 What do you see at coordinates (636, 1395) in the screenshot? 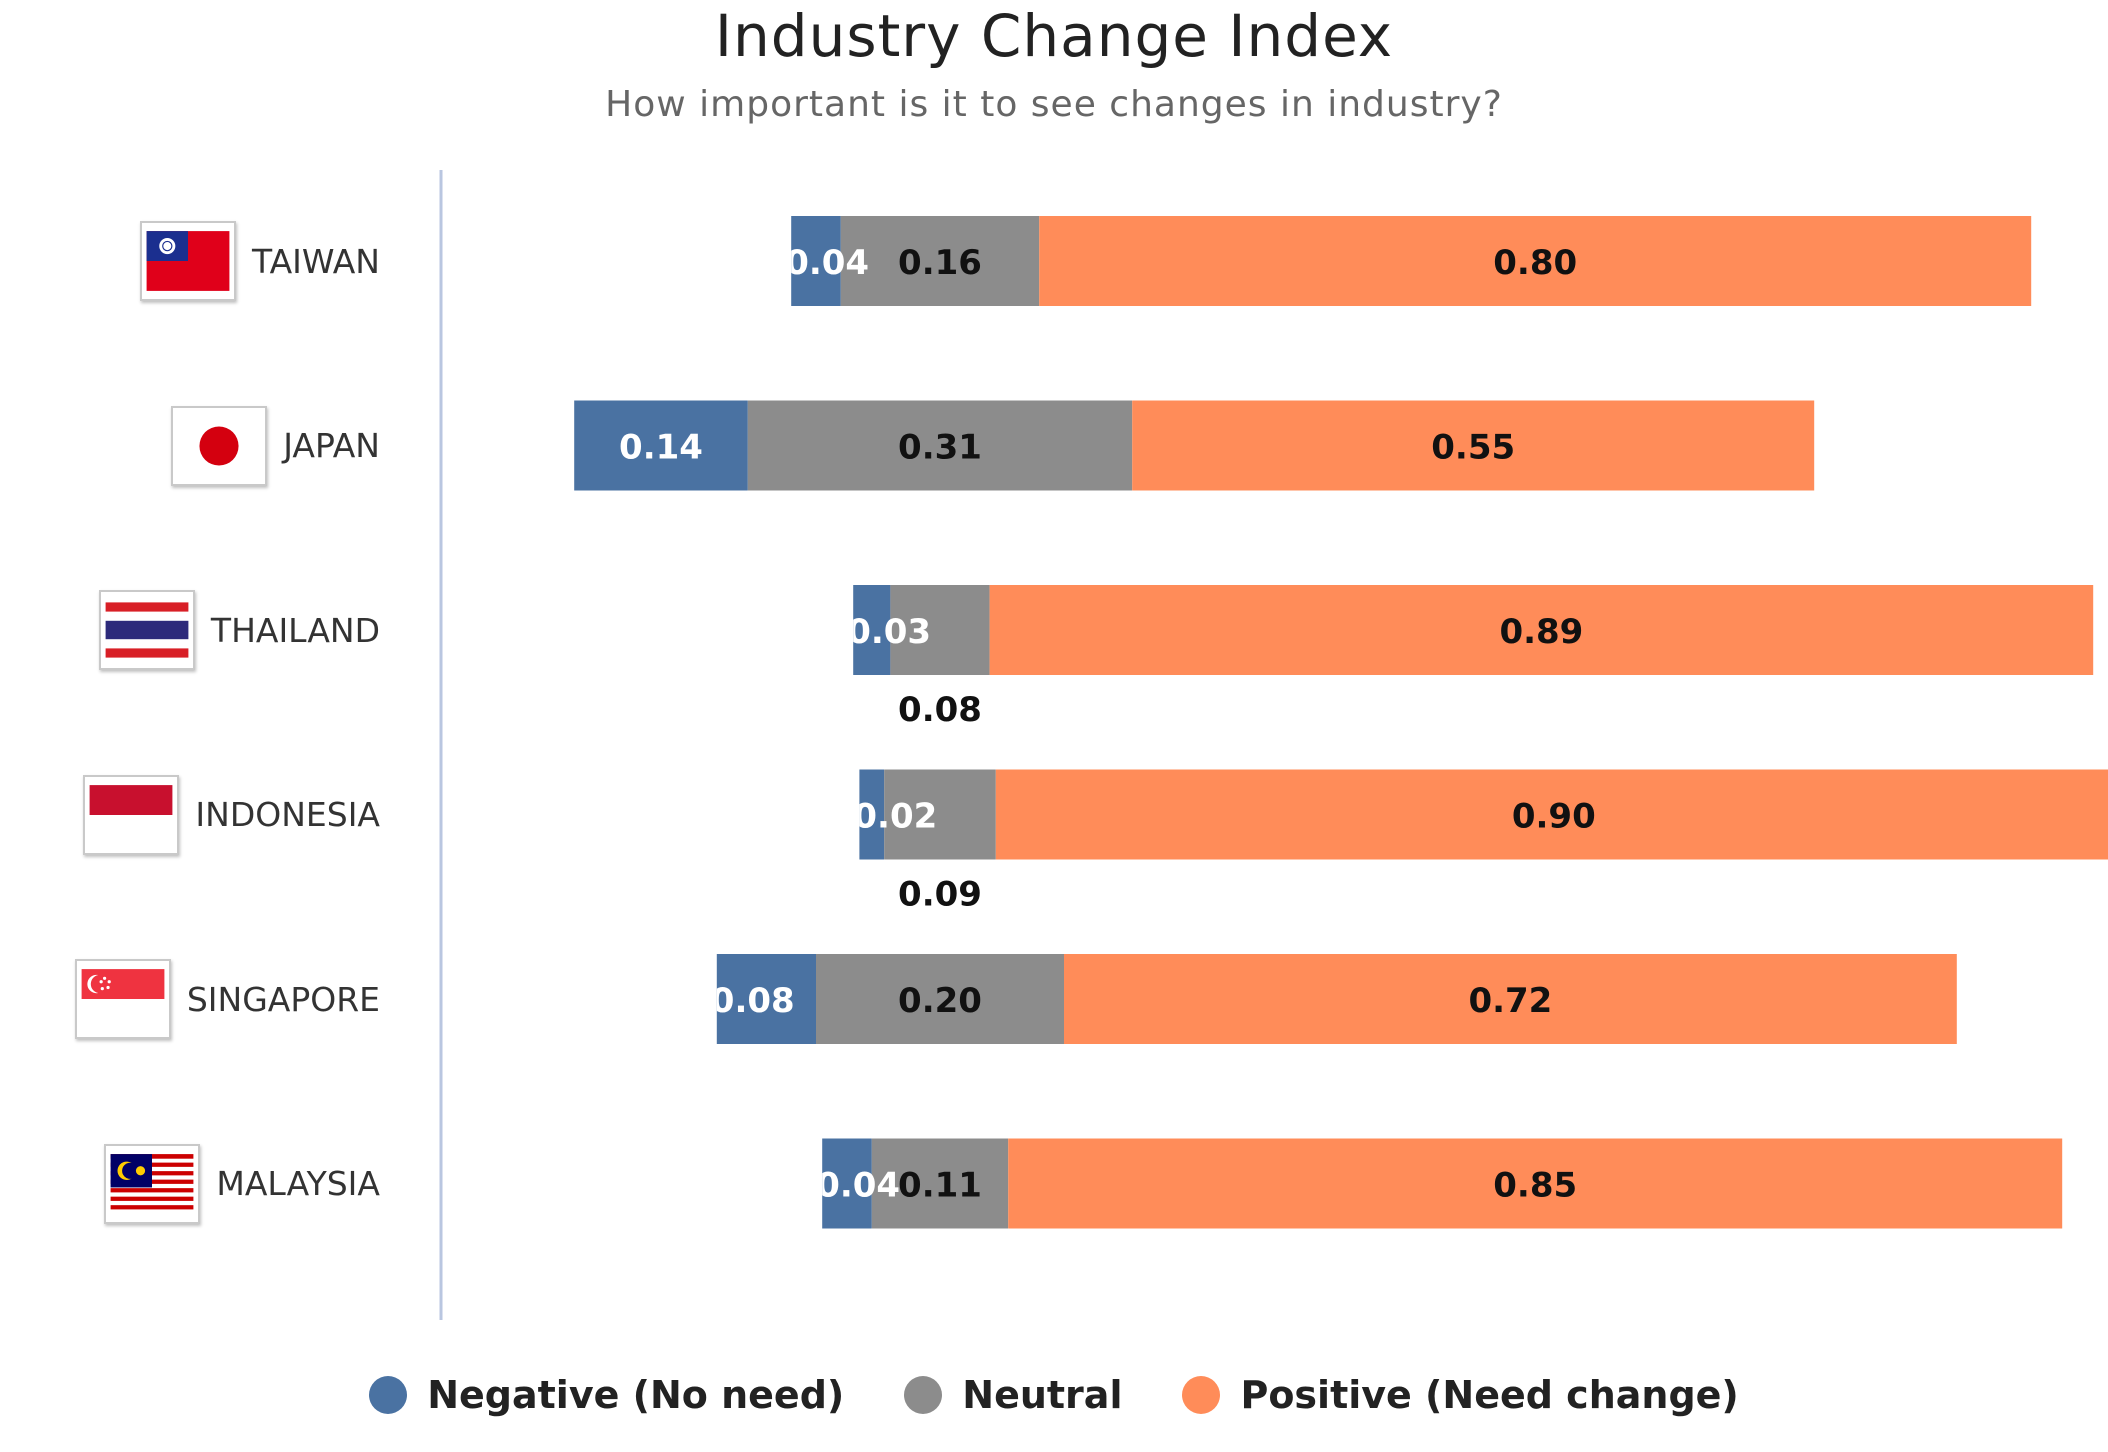
I see `legend-label-negative: Negative (No need)` at bounding box center [636, 1395].